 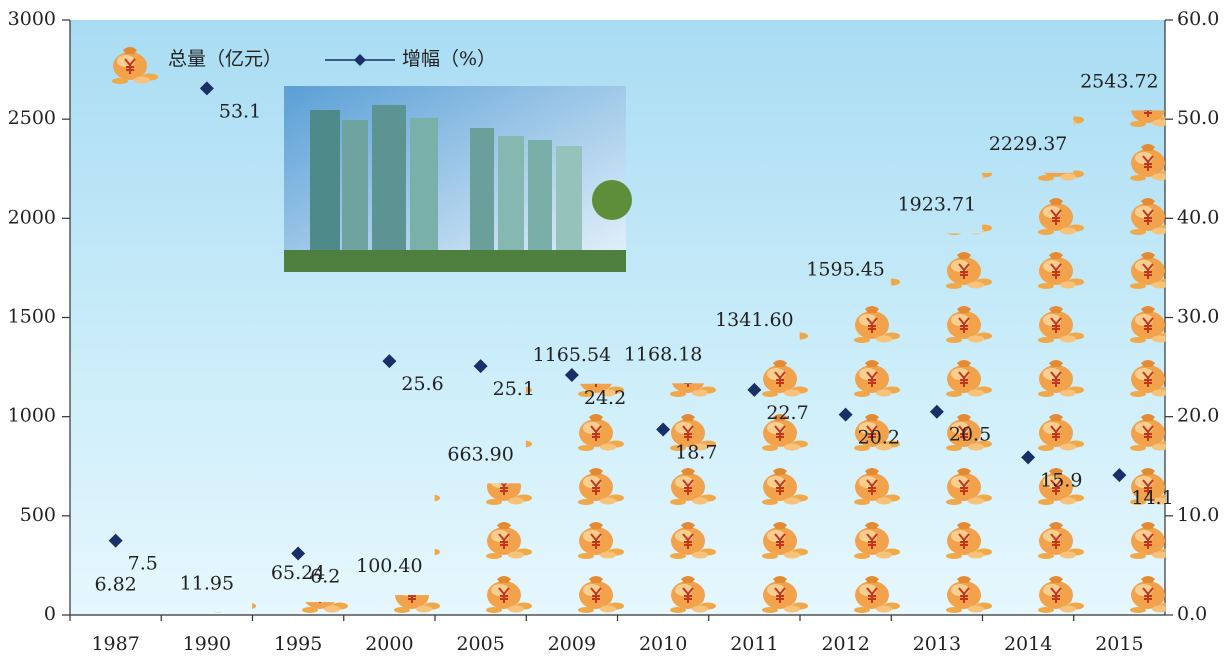 I want to click on x-tick-label: 1995, so click(x=298, y=644).